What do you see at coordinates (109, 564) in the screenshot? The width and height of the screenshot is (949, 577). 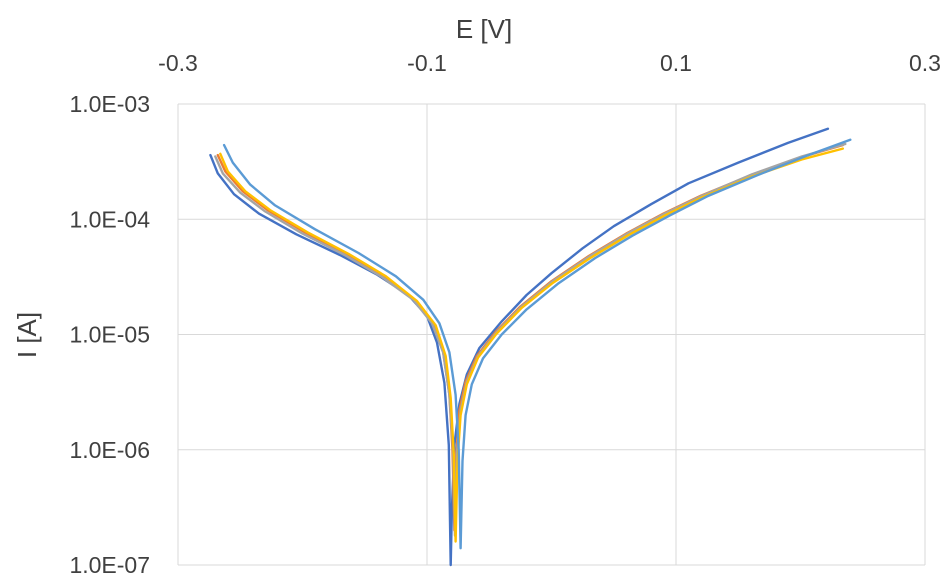 I see `y-tick-label: 1.0E-07` at bounding box center [109, 564].